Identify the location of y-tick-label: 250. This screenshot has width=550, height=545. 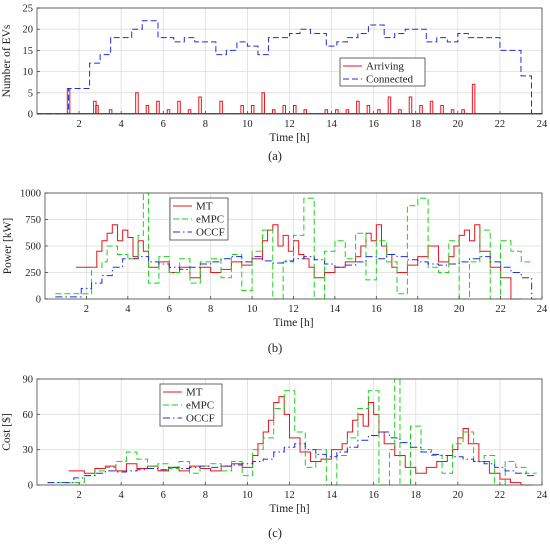
(33, 273).